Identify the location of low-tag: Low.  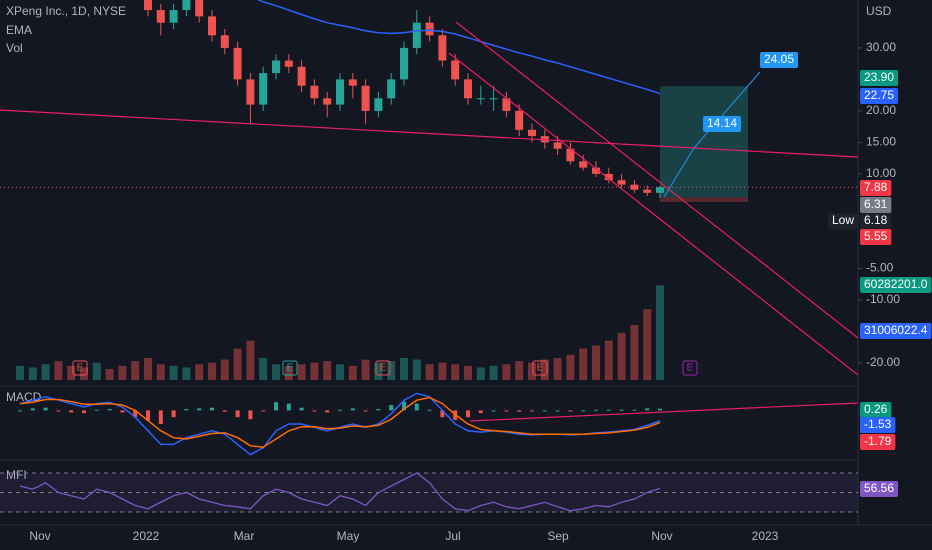
(843, 221).